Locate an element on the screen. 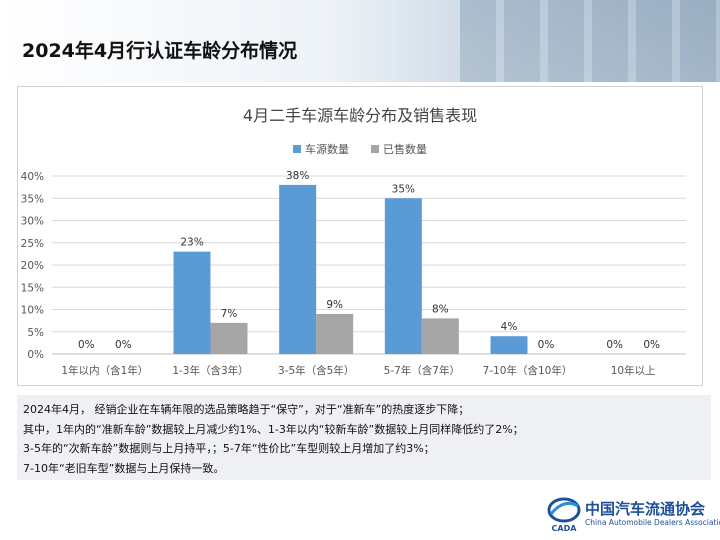 This screenshot has width=720, height=540. data-label-supply-3: 35% is located at coordinates (403, 189).